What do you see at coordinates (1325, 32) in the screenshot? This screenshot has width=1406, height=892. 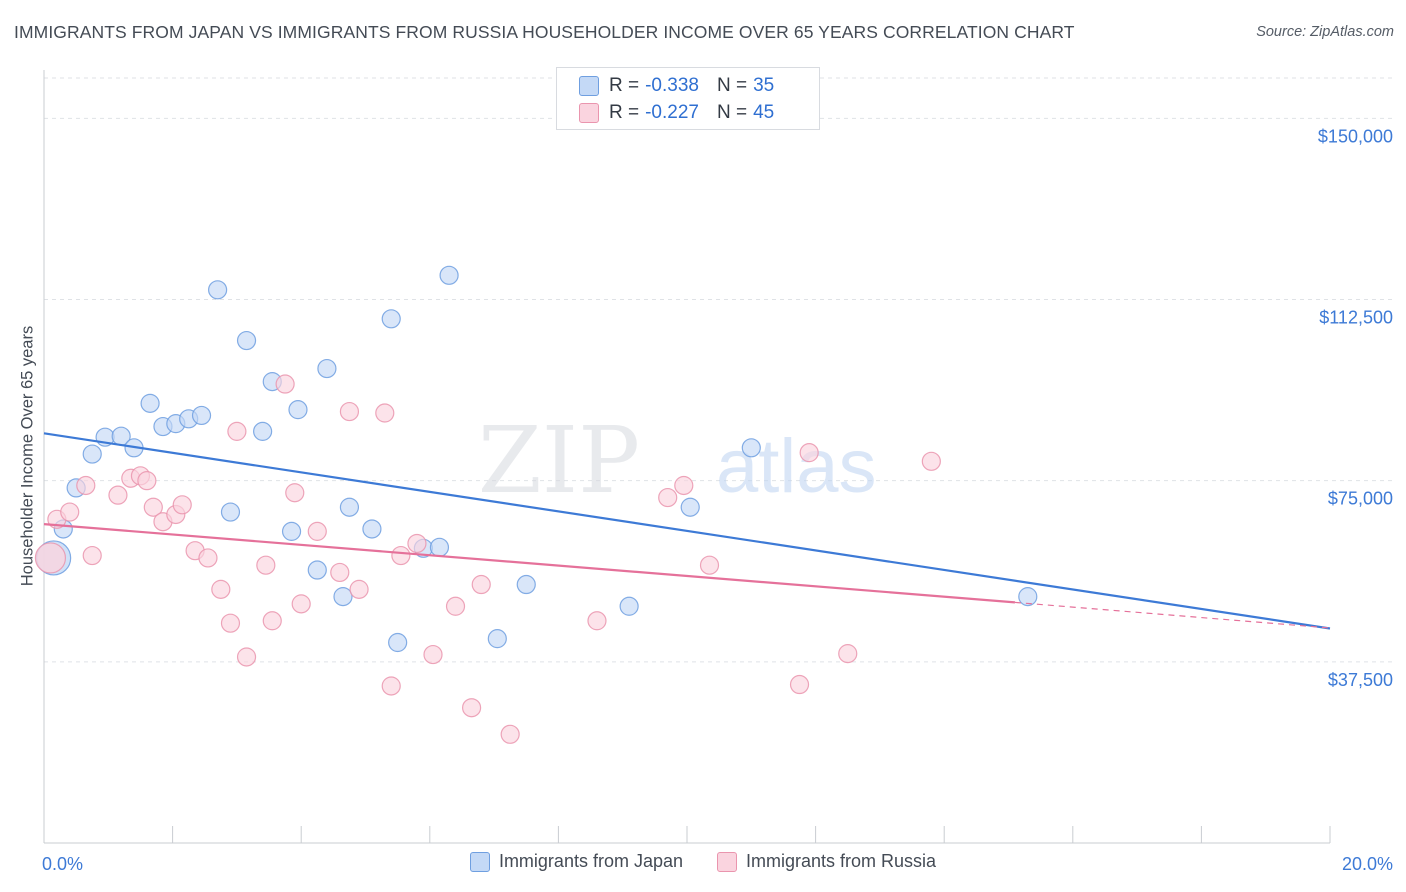 I see `source-label: Source: ZipAtlas.com` at bounding box center [1325, 32].